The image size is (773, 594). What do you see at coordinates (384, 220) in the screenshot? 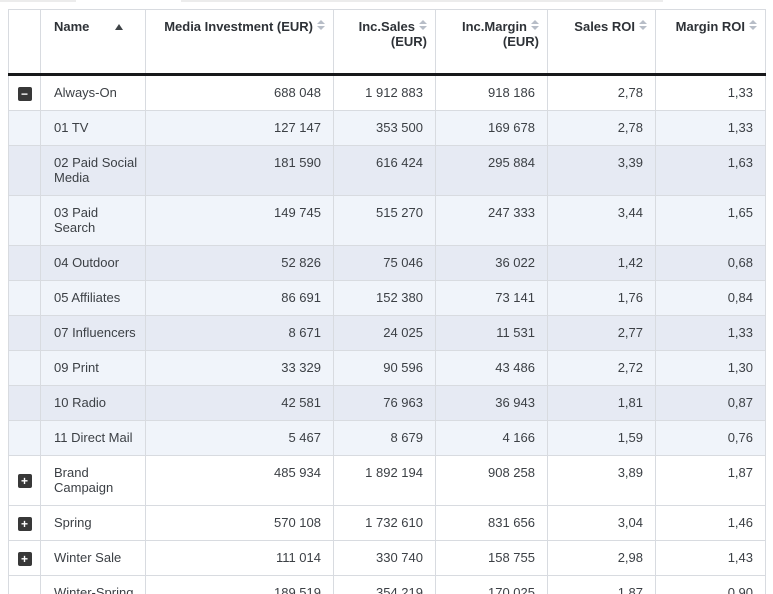
I see `value-cell-inc_sales: 515 270` at bounding box center [384, 220].